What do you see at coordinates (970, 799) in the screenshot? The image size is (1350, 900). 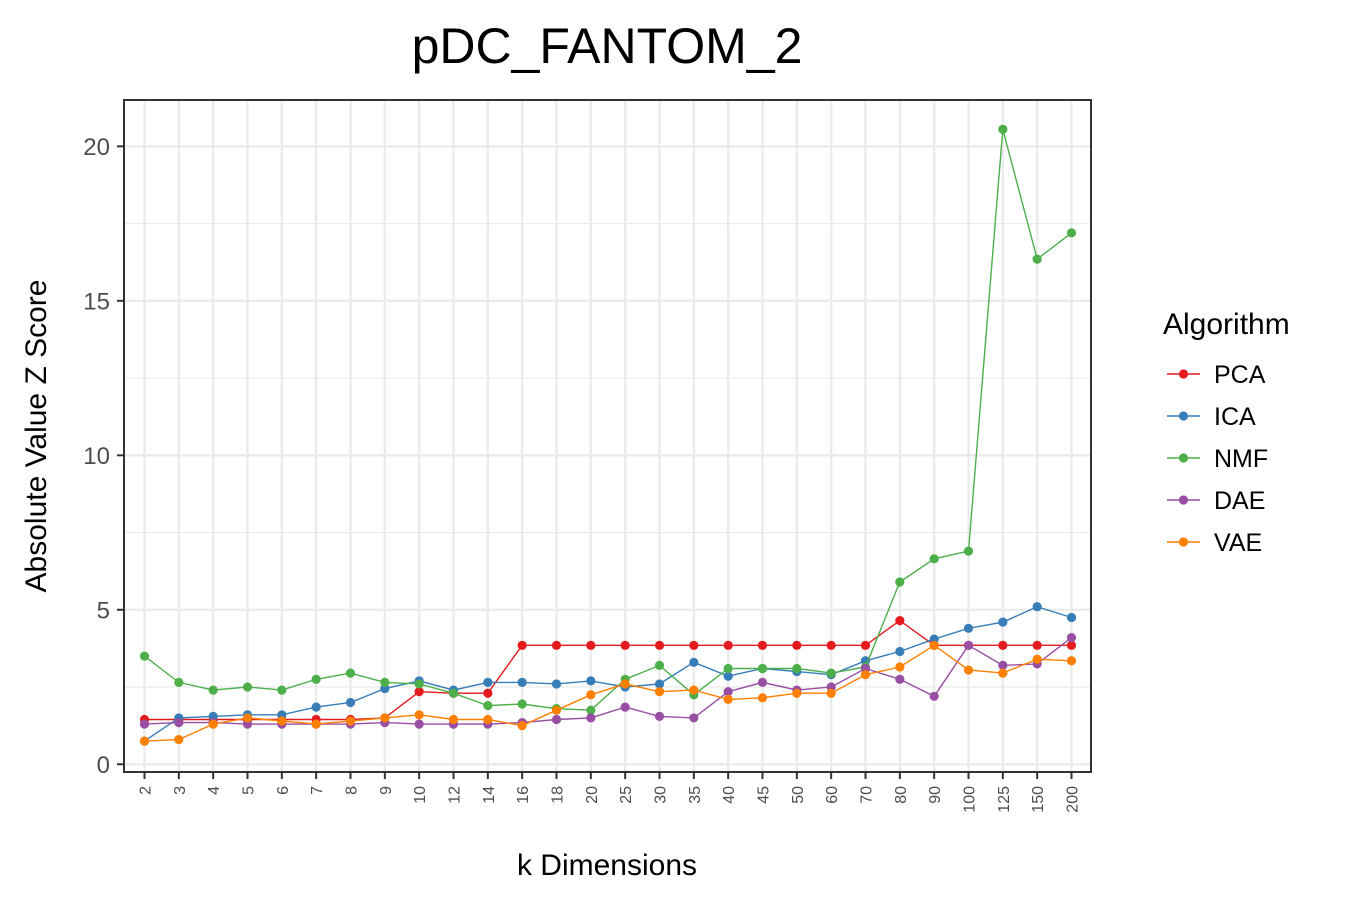 I see `x-tick-label: 100` at bounding box center [970, 799].